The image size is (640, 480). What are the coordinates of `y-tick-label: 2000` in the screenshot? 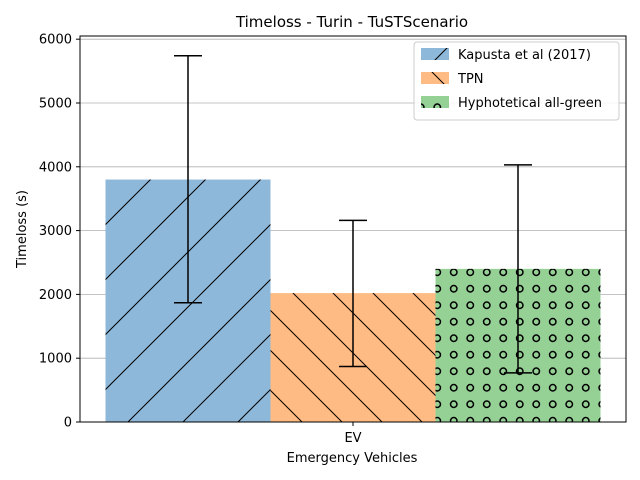 It's located at (55, 295).